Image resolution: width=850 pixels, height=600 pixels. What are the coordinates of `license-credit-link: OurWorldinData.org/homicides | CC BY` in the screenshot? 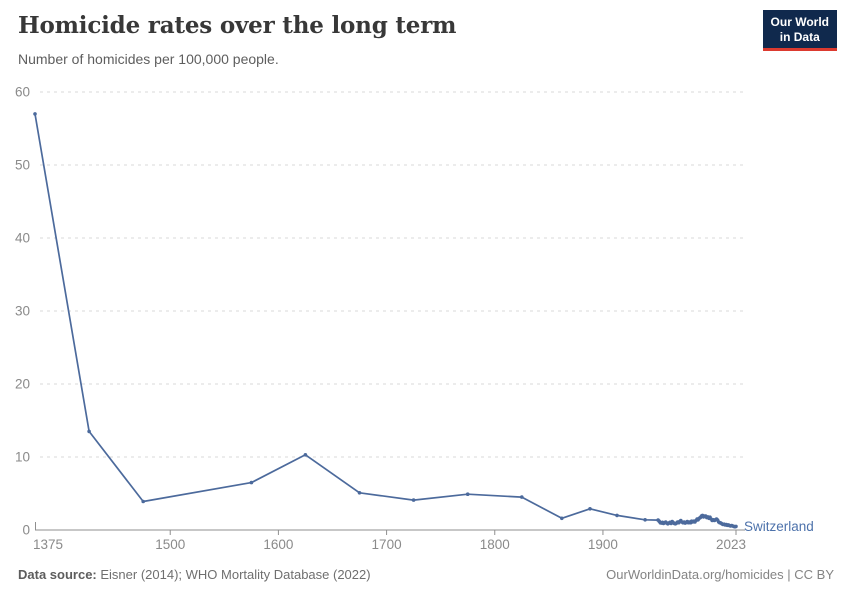 It's located at (720, 574).